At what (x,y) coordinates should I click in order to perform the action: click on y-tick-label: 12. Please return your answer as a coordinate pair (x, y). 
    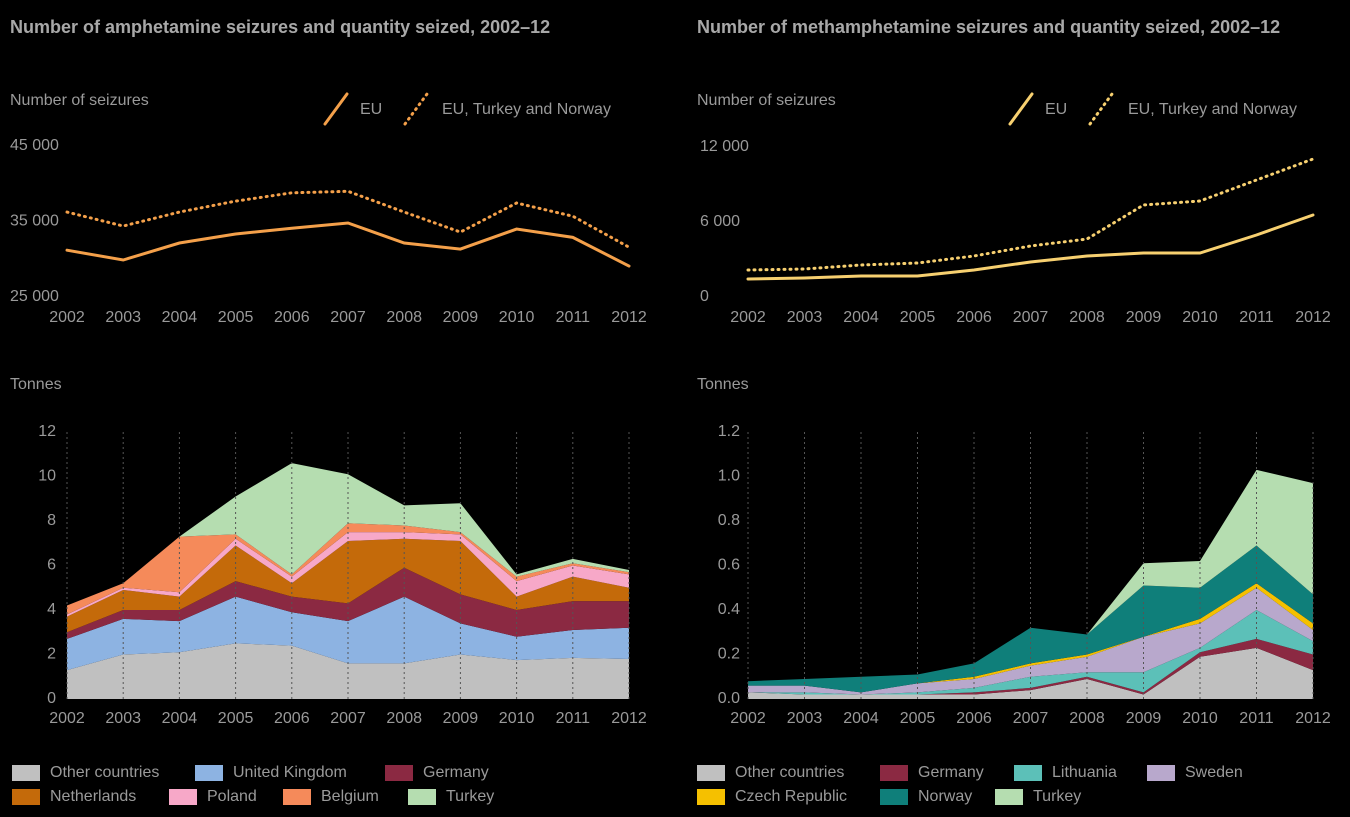
    Looking at the image, I should click on (47, 431).